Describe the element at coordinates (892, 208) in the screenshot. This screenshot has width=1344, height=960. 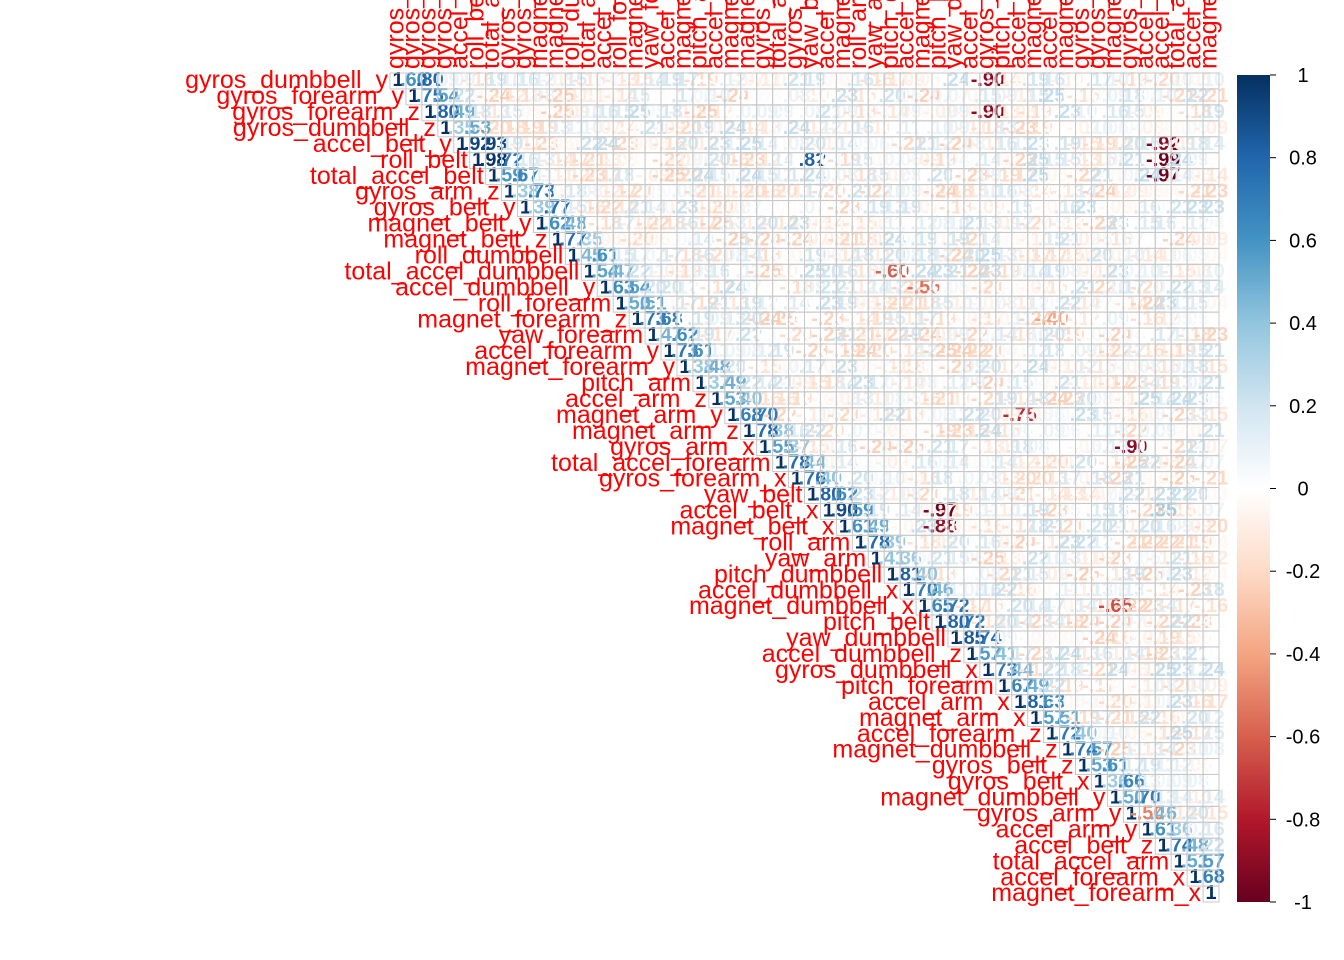
I see `correlation-cell: .13` at that location.